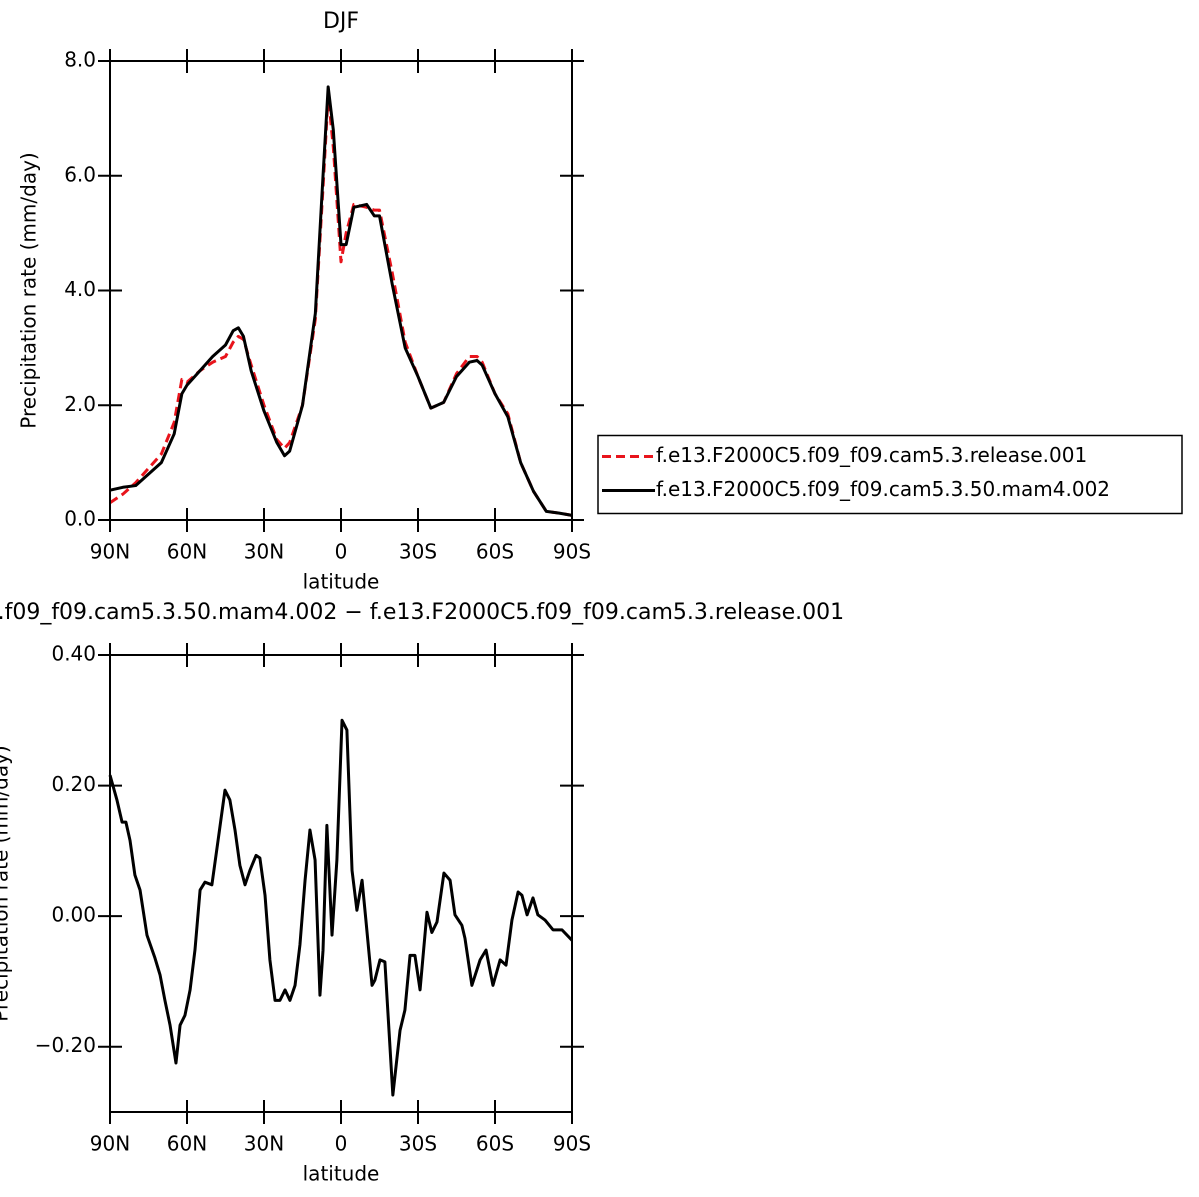  Describe the element at coordinates (341, 21) in the screenshot. I see `chart-title: DJF` at that location.